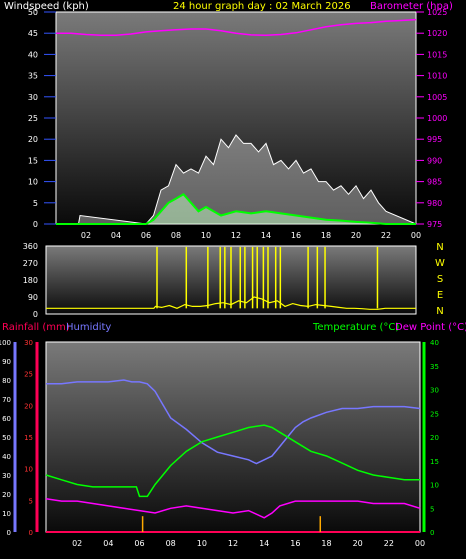 The image size is (466, 559). What do you see at coordinates (434, 391) in the screenshot?
I see `temperature-tick: 30` at bounding box center [434, 391].